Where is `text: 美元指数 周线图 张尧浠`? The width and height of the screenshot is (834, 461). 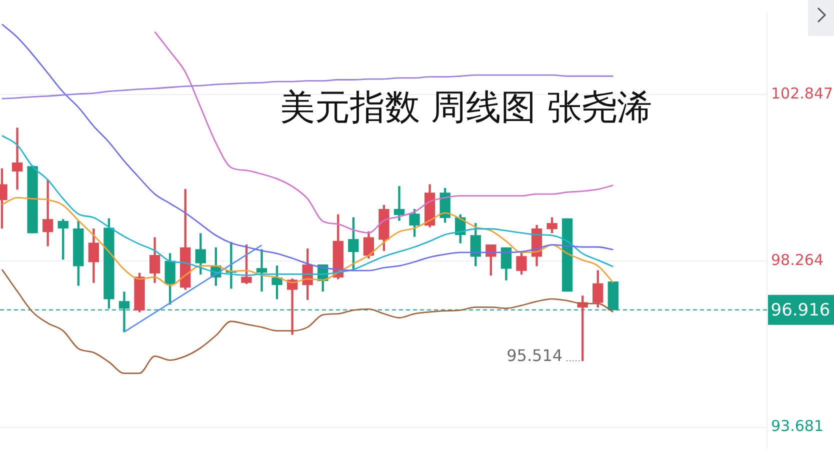
text: 美元指数 周线图 张尧浠 is located at coordinates (466, 108).